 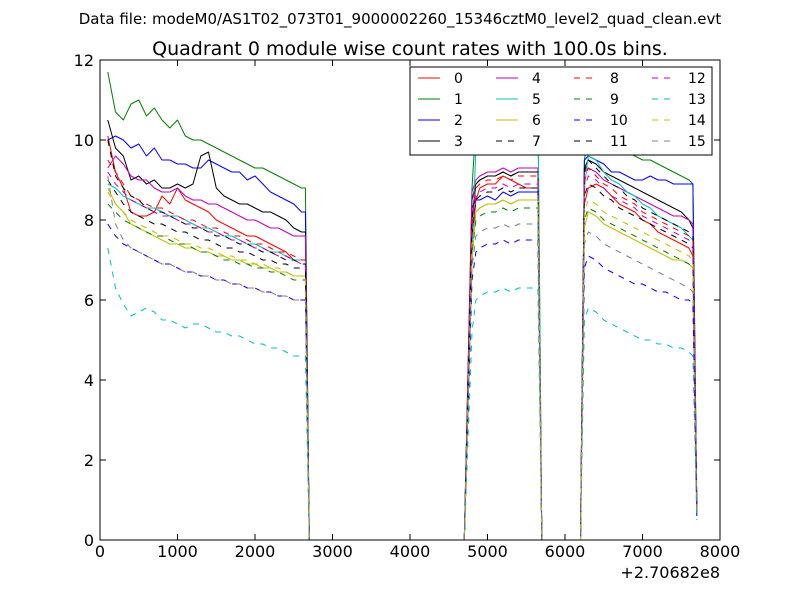 What do you see at coordinates (89, 300) in the screenshot?
I see `y-tick-label: 6` at bounding box center [89, 300].